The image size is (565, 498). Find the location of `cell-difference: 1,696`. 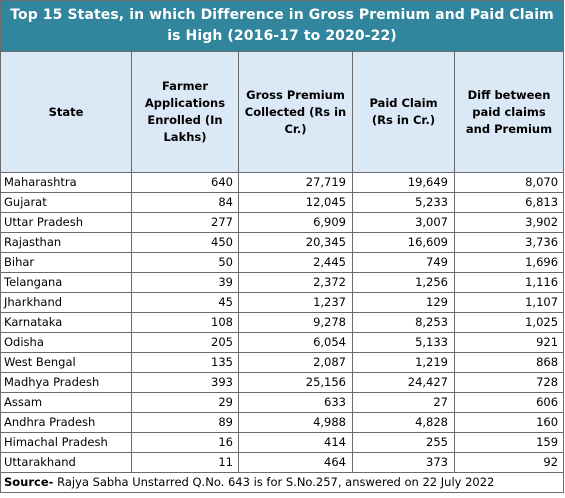

cell-difference: 1,696 is located at coordinates (509, 262).